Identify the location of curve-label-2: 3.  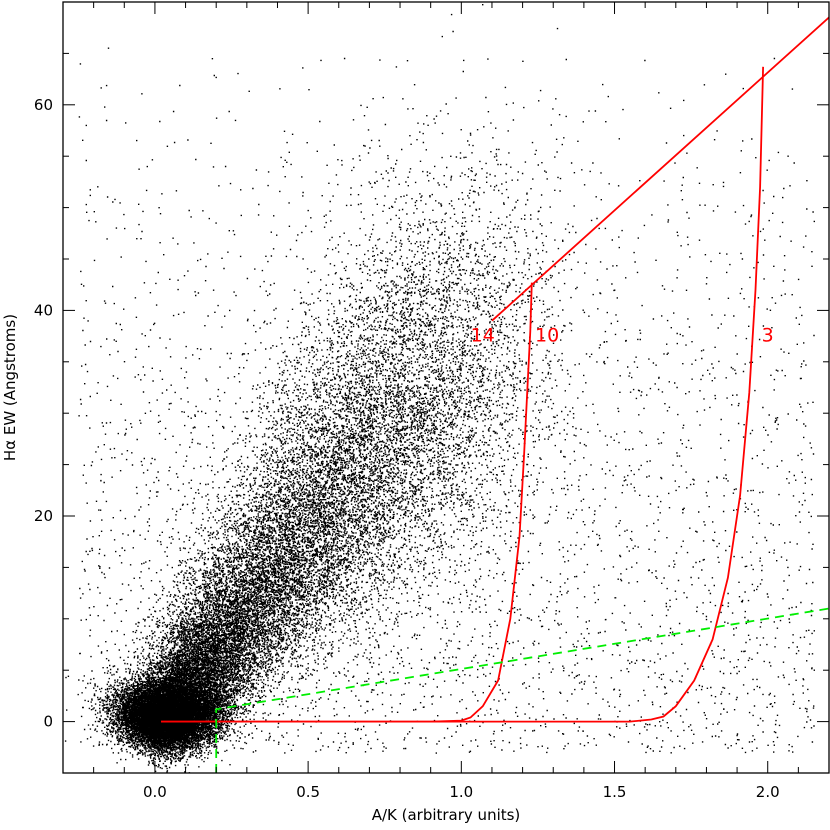
(768, 336).